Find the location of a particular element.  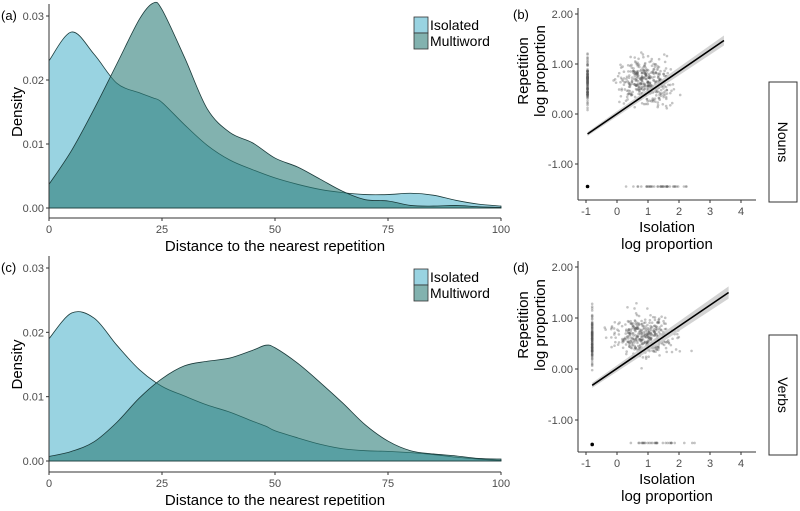

y-tick-label: 0.00 is located at coordinates (562, 115).